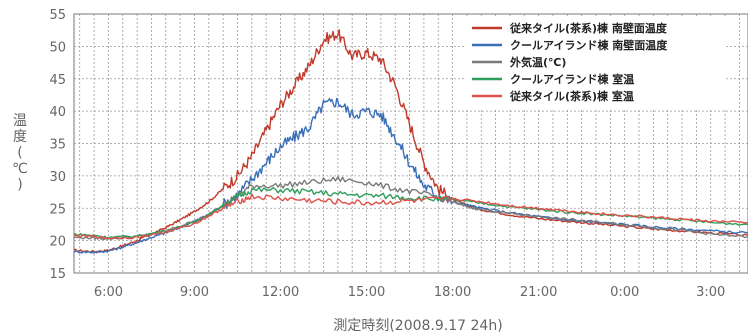  I want to click on y-label-char: ), so click(19, 185).